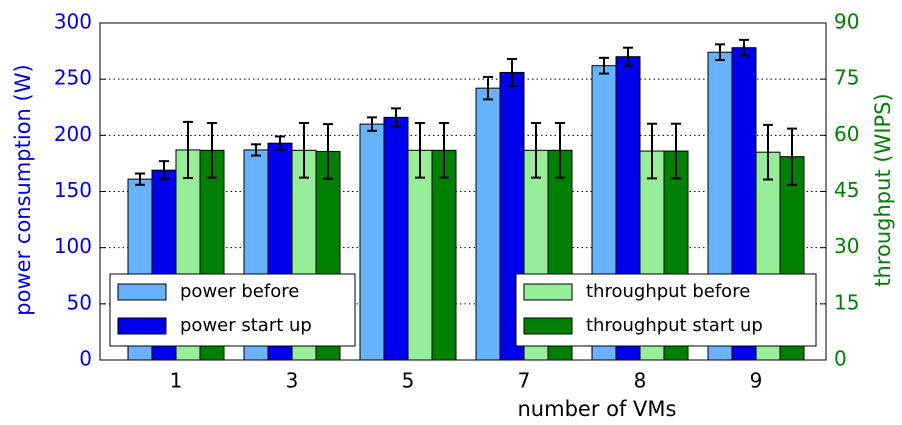 The width and height of the screenshot is (902, 425). Describe the element at coordinates (79, 302) in the screenshot. I see `y-tick-label: 50` at that location.